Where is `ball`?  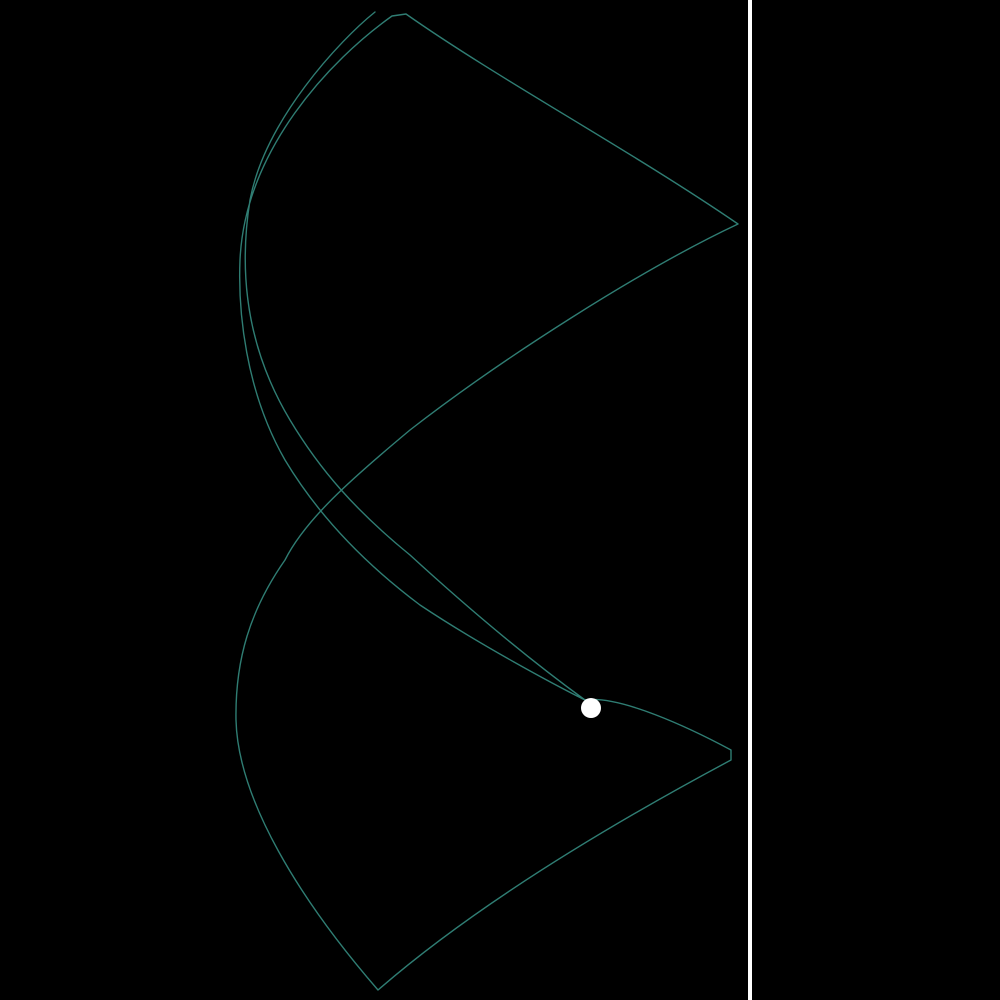 ball is located at coordinates (591, 708).